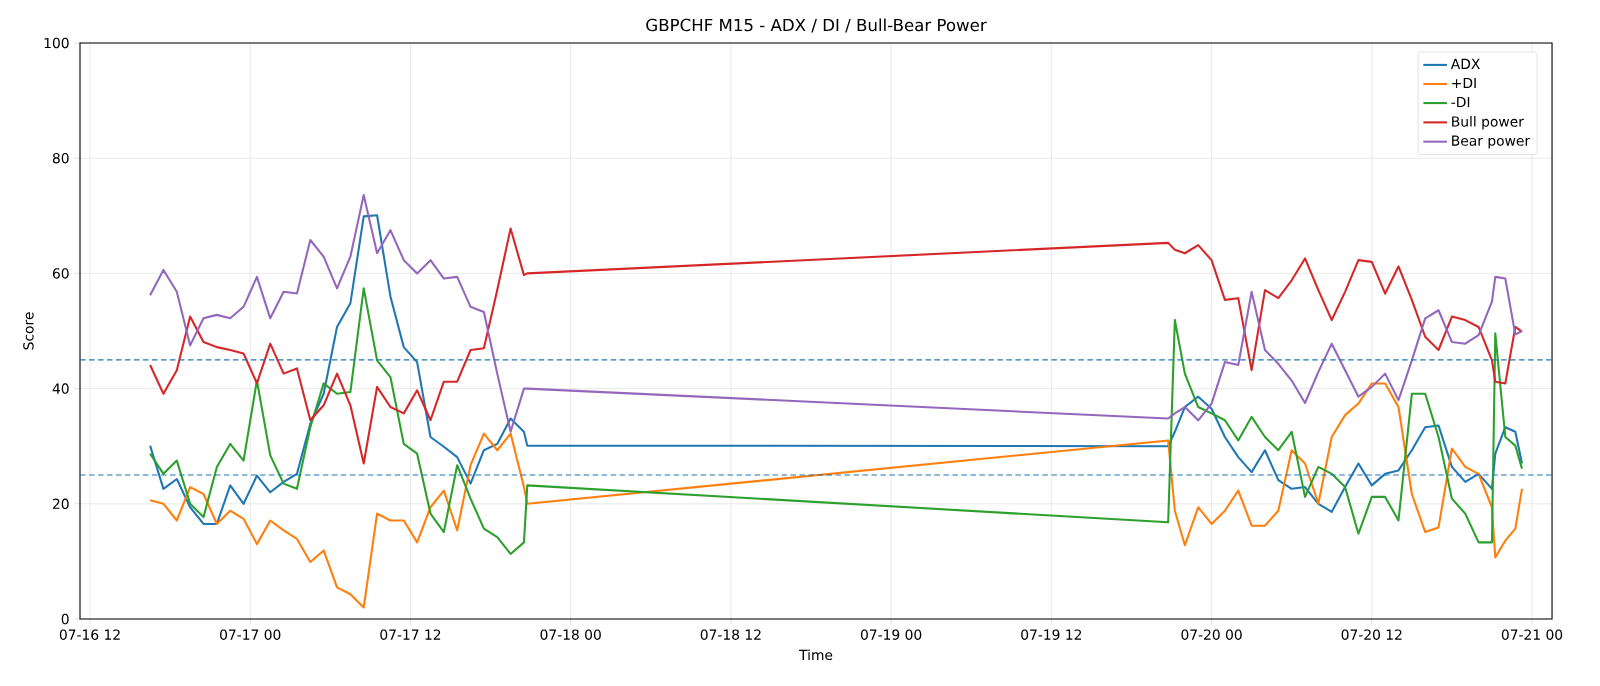  Describe the element at coordinates (28, 331) in the screenshot. I see `y-axis-title: Score` at that location.